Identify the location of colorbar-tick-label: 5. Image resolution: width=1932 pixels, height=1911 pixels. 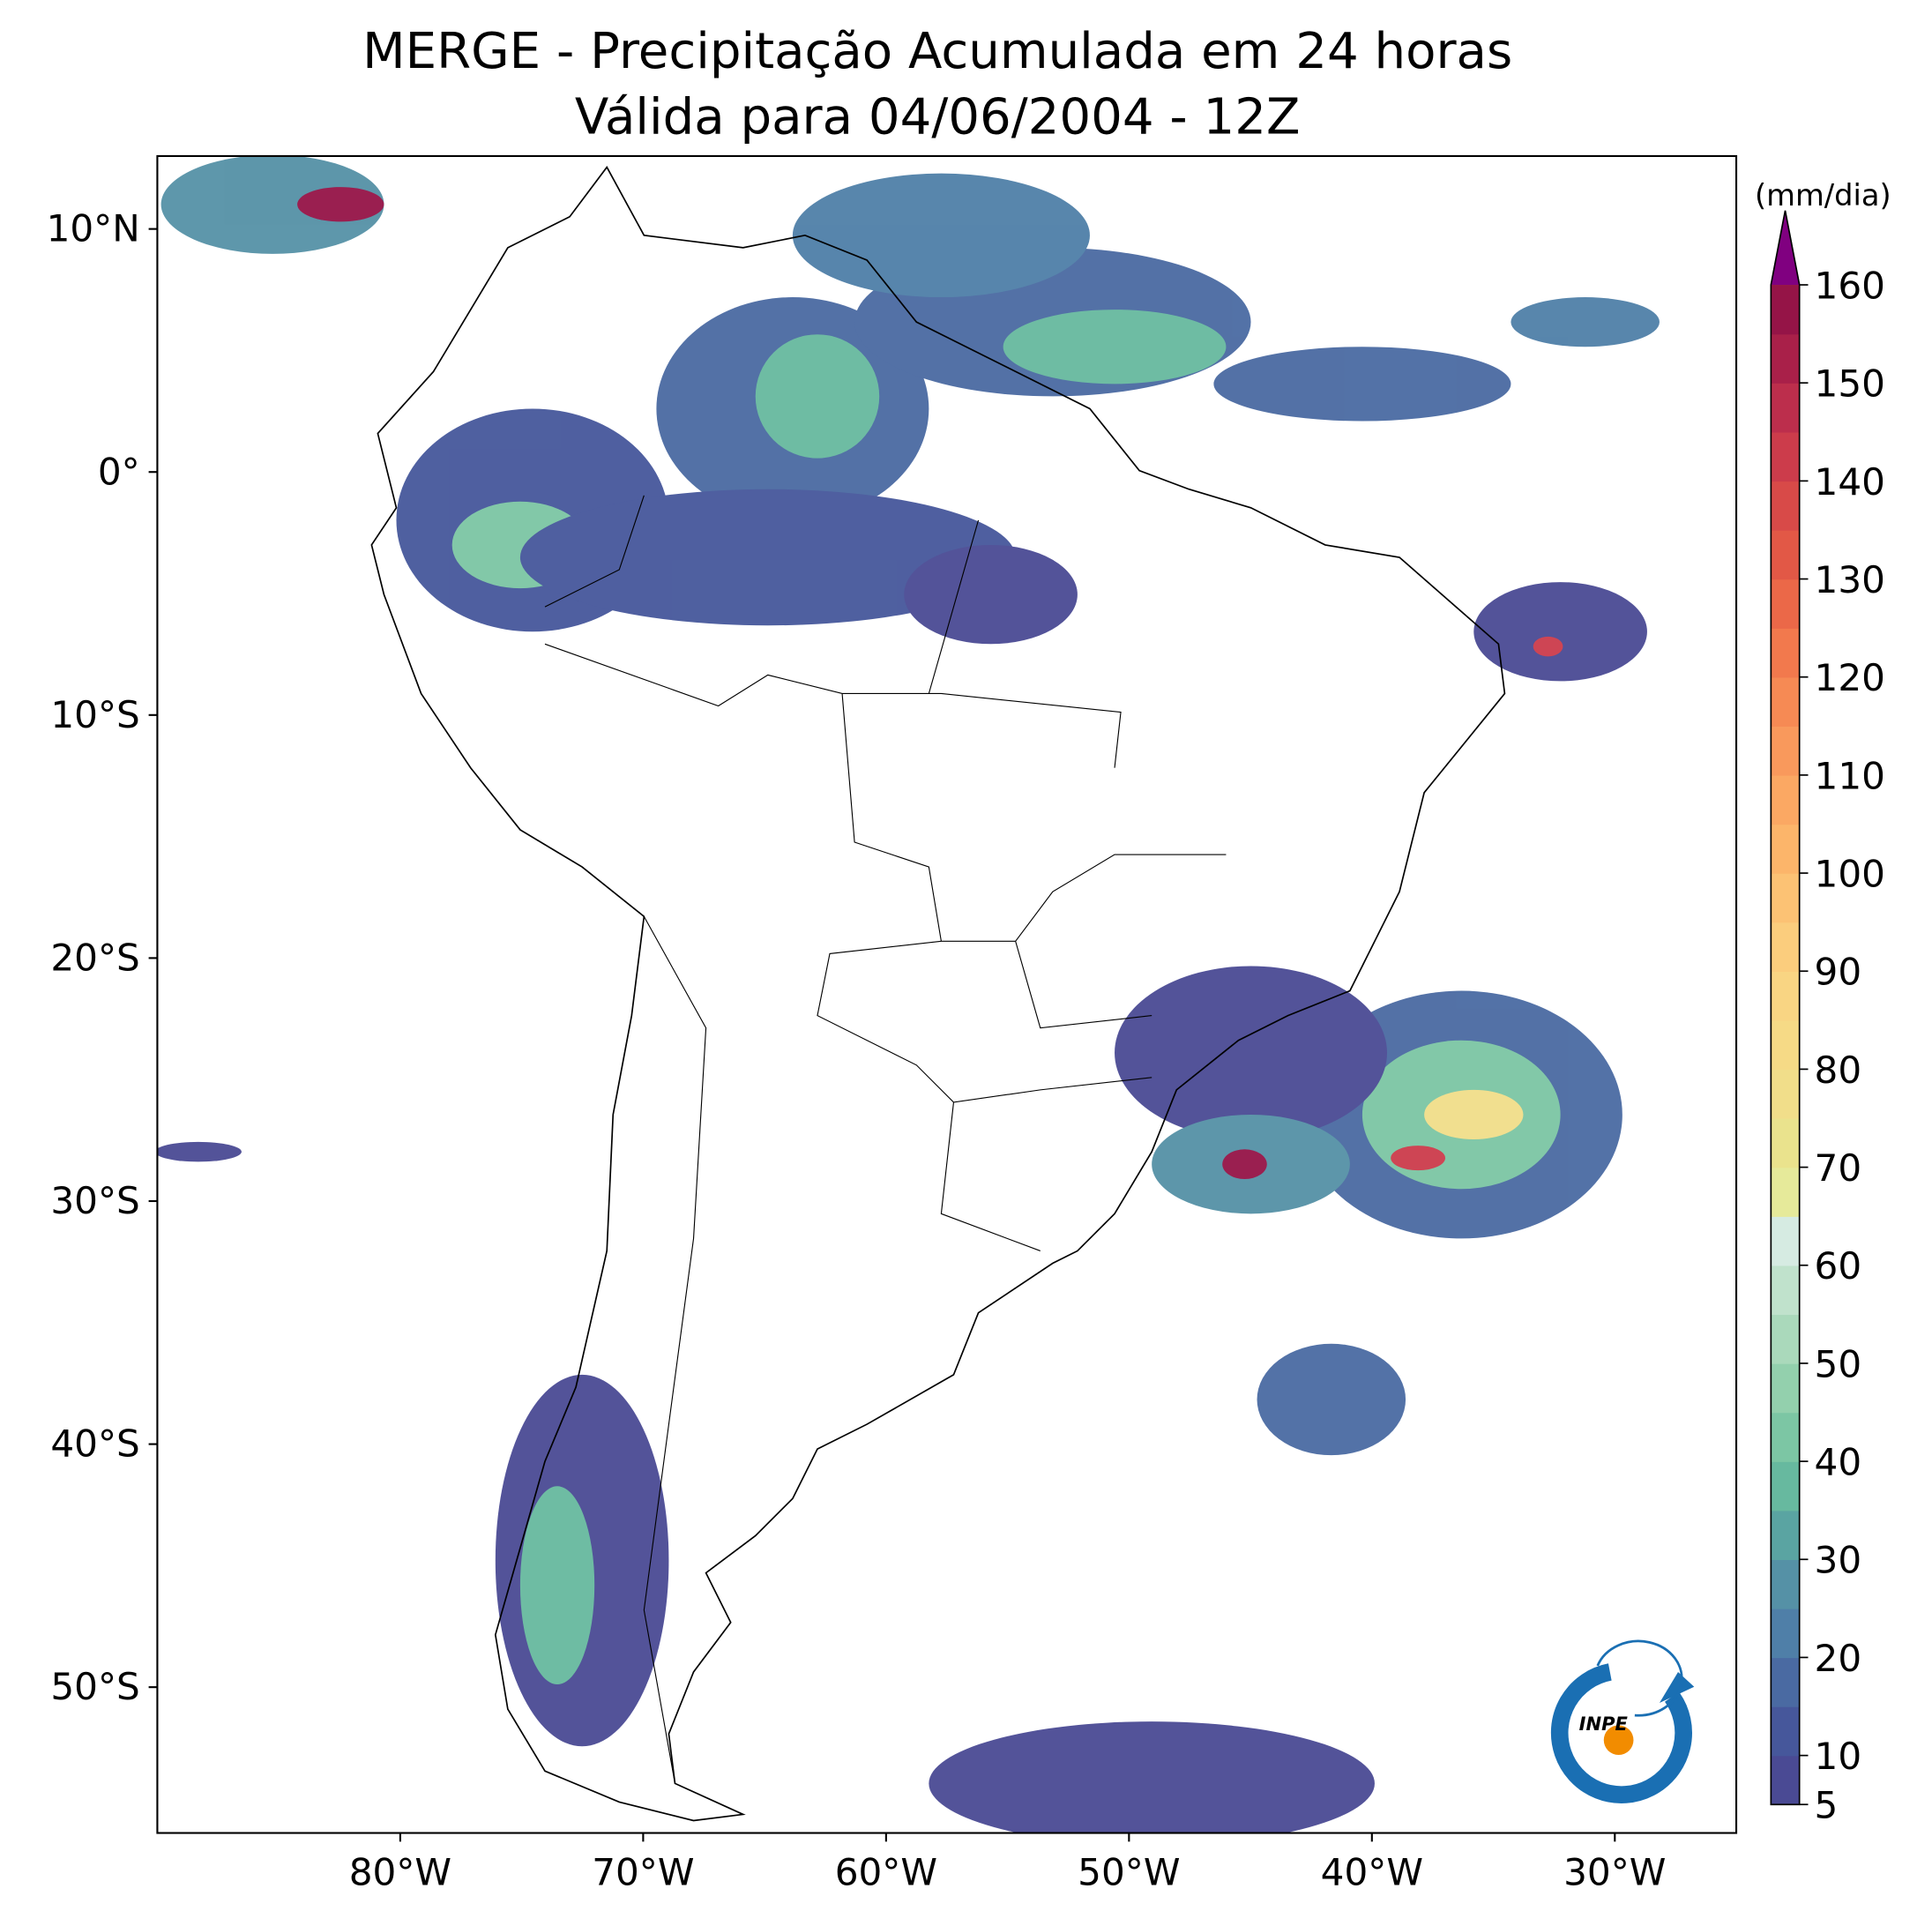
(1827, 1806).